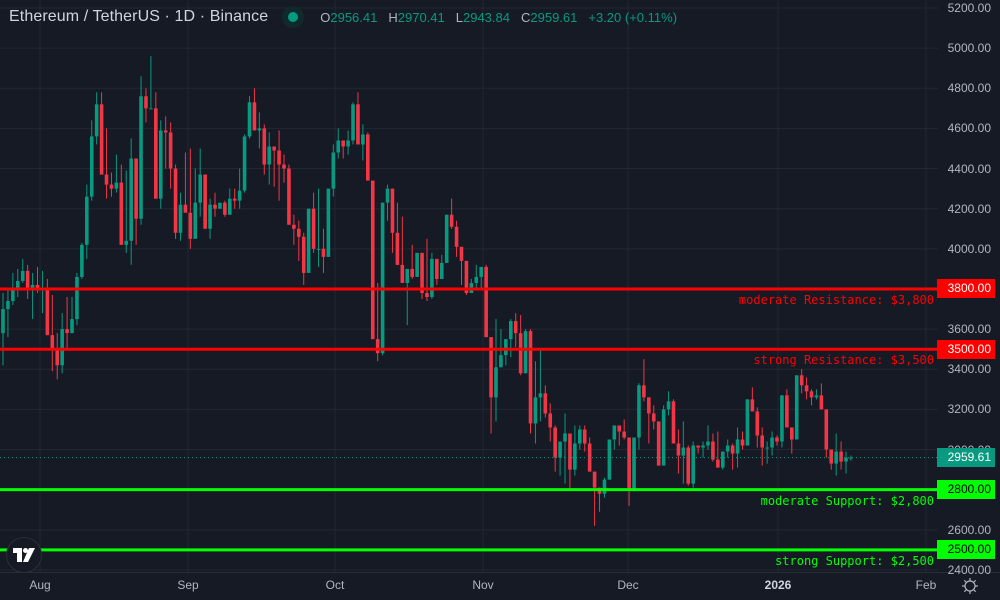 This screenshot has height=600, width=1000. What do you see at coordinates (188, 585) in the screenshot?
I see `time-tick: Sep` at bounding box center [188, 585].